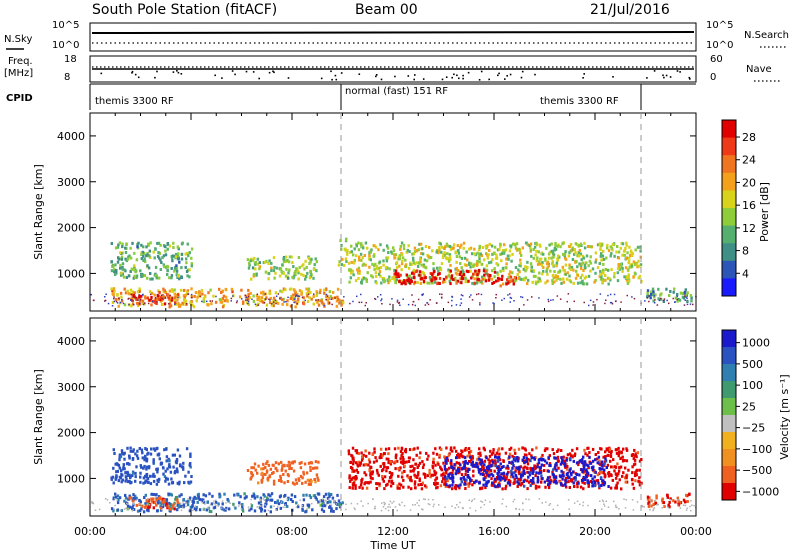  Describe the element at coordinates (71, 478) in the screenshot. I see `y-tick-label: 1000` at that location.